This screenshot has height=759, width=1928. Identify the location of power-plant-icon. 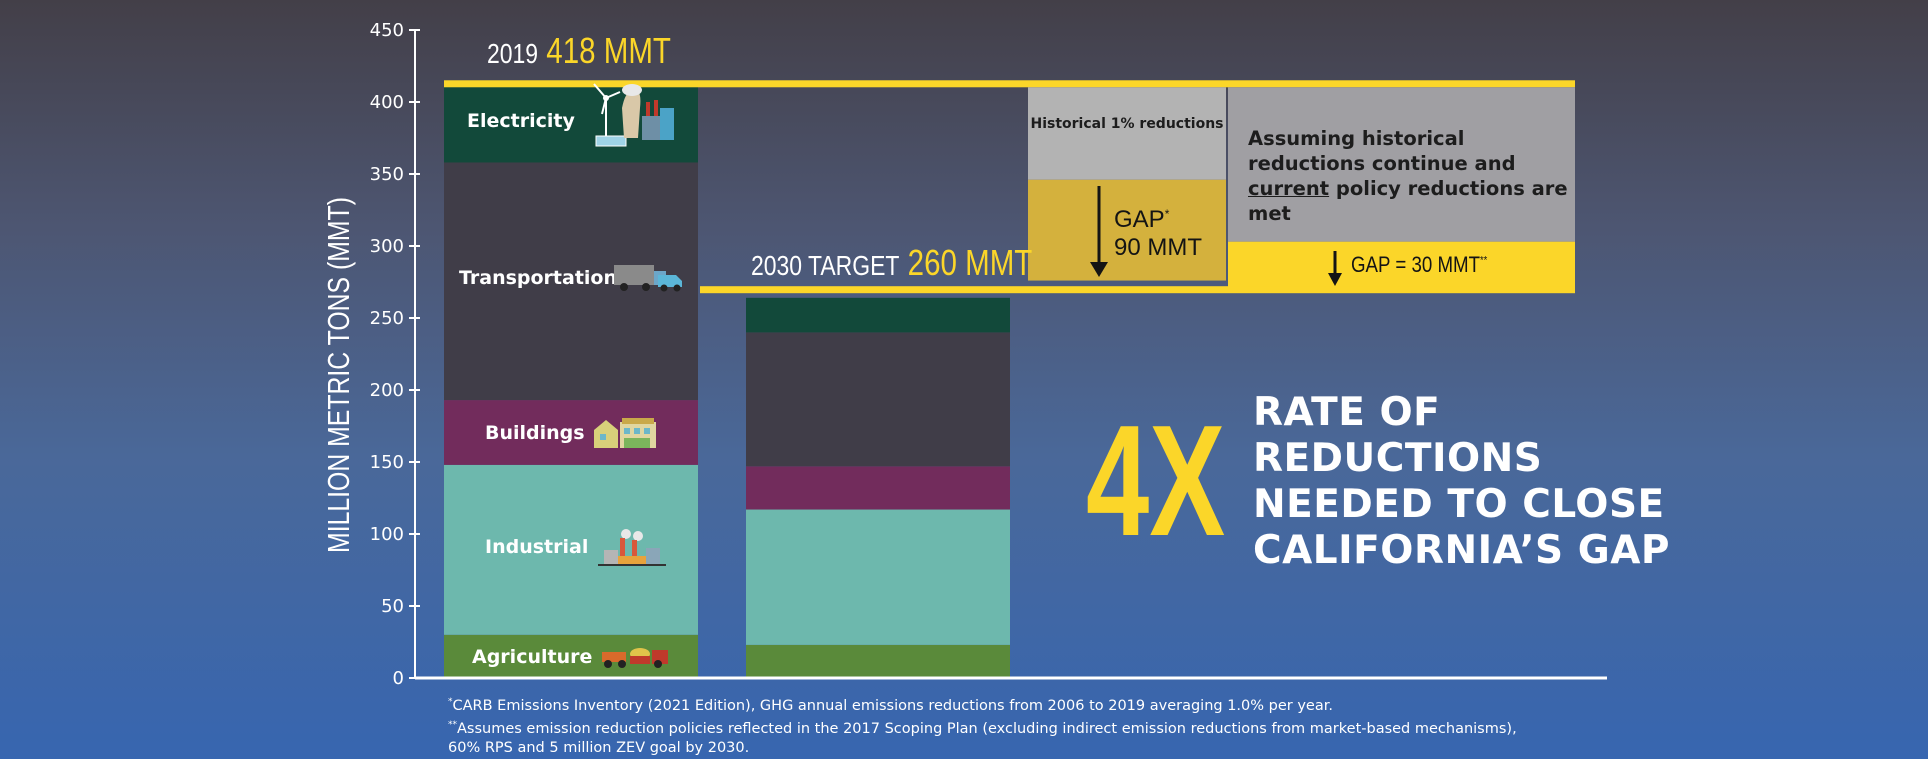
(633, 115).